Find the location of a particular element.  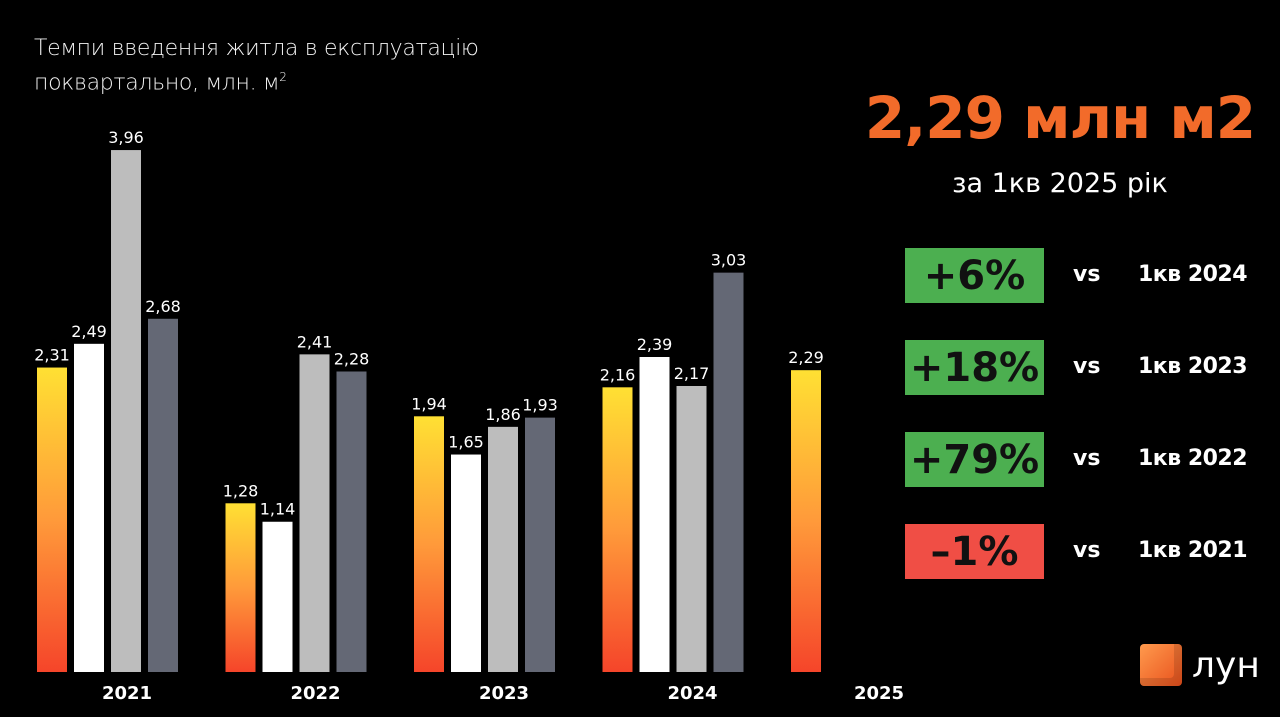

data-label: 2,68 is located at coordinates (163, 306).